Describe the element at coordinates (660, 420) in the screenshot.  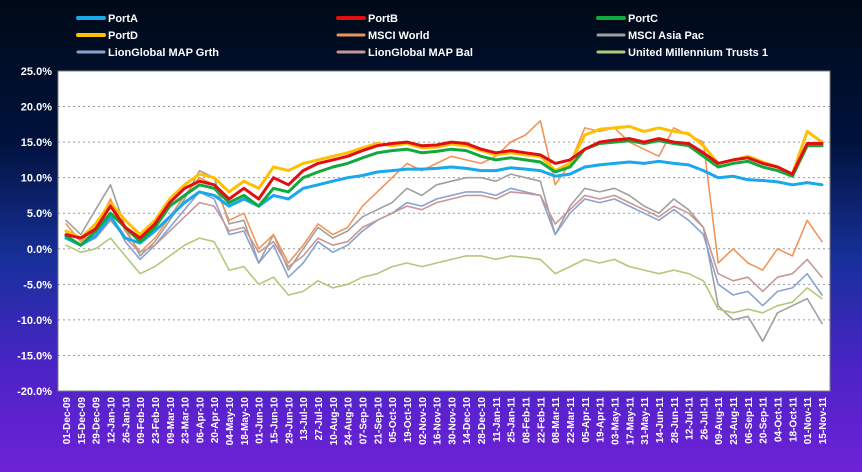
I see `x-tick-label: 14-Jun-11` at that location.